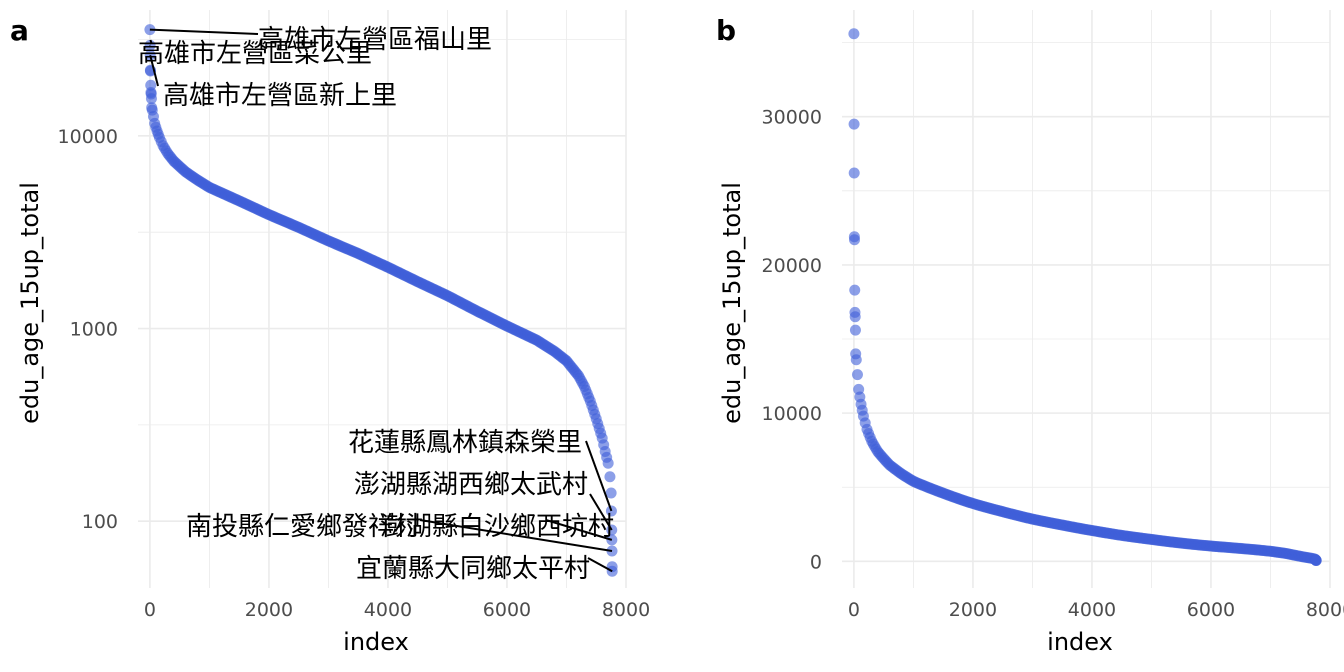  I want to click on x-axis-title-a: index, so click(376, 642).